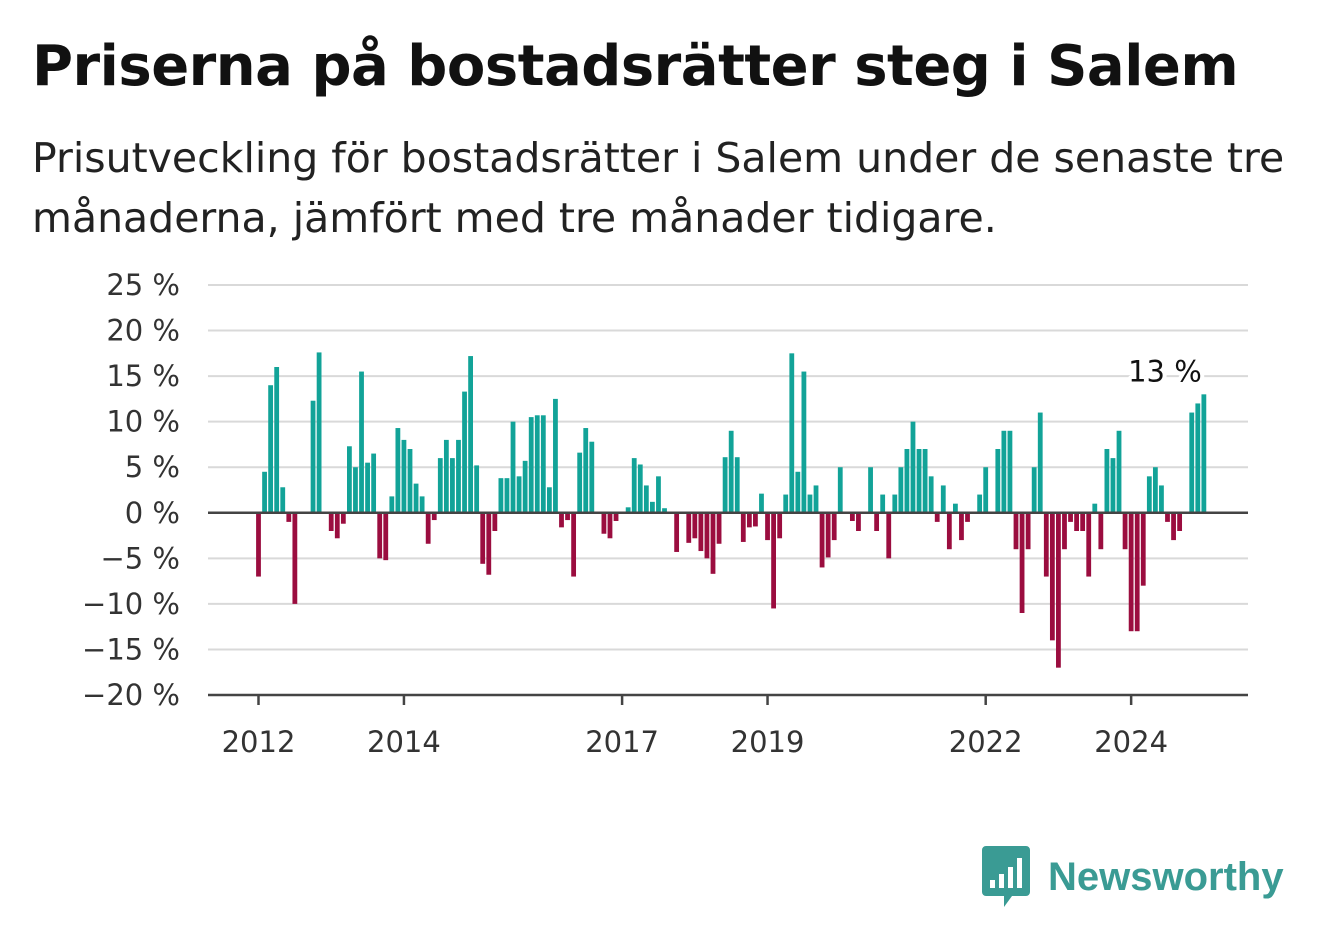 The height and width of the screenshot is (939, 1322). Describe the element at coordinates (131, 604) in the screenshot. I see `y-tick-label: −10 %` at that location.